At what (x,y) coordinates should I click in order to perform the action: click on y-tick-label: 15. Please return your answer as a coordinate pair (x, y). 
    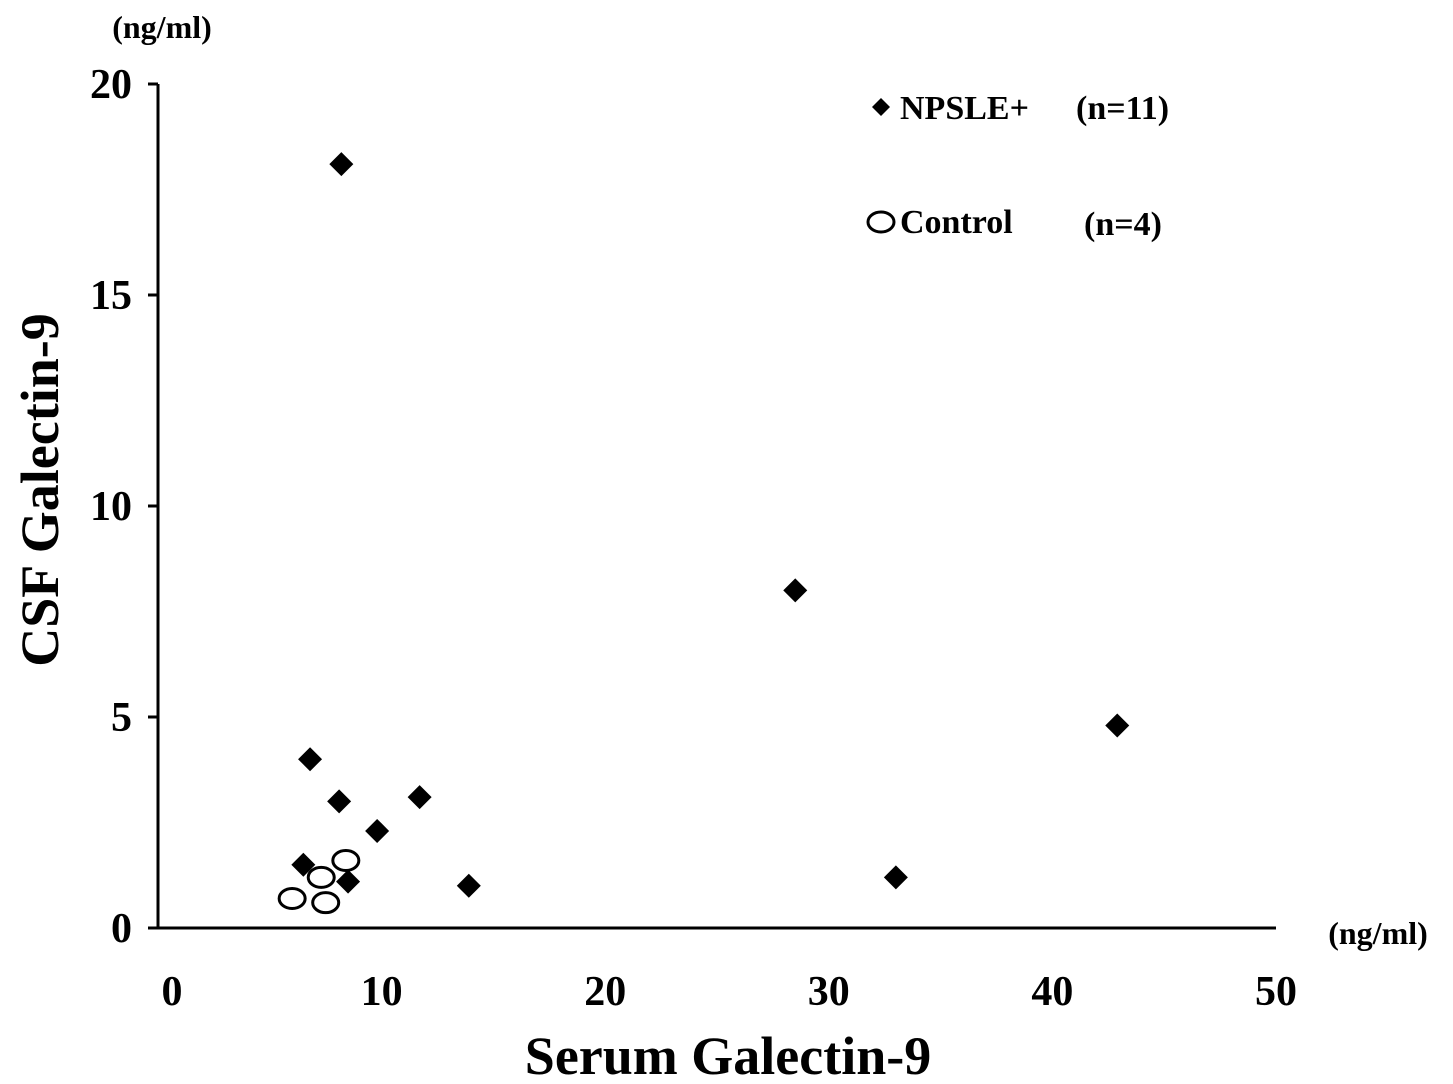
    Looking at the image, I should click on (111, 296).